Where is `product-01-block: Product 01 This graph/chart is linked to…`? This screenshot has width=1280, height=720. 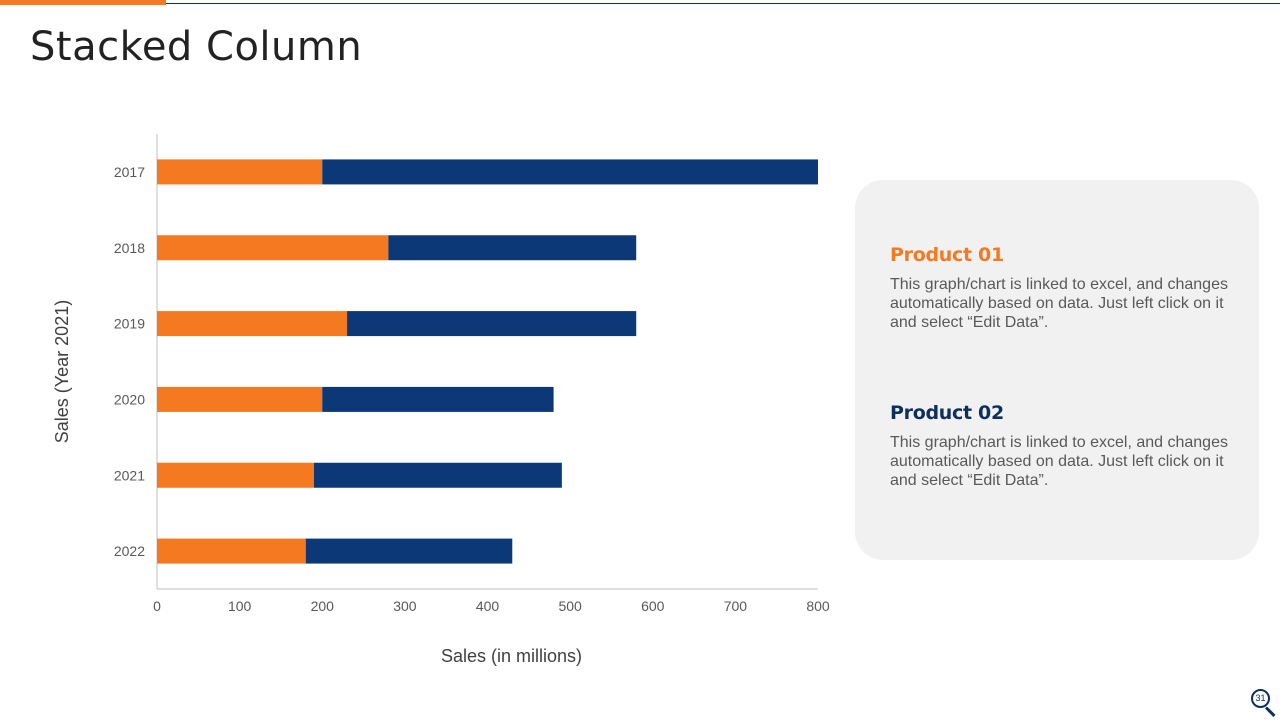 product-01-block: Product 01 This graph/chart is linked to… is located at coordinates (1060, 288).